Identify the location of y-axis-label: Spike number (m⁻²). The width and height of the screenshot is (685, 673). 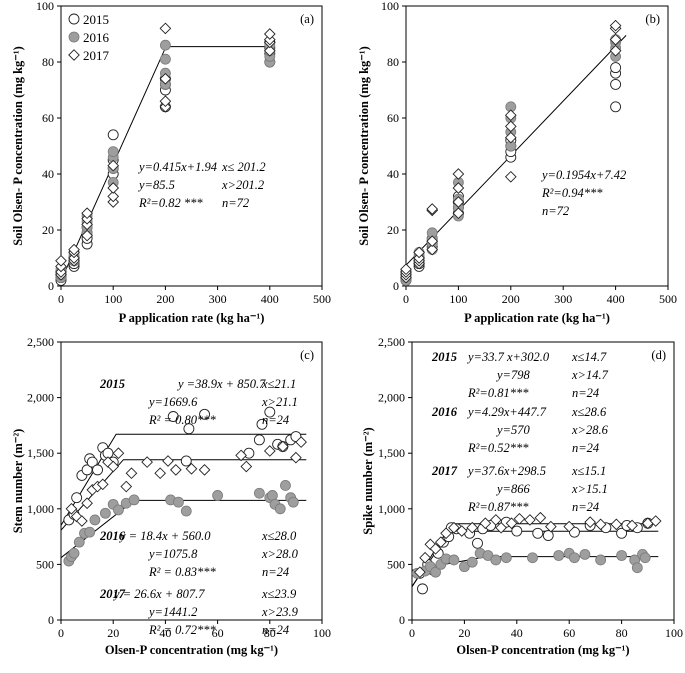
(368, 480).